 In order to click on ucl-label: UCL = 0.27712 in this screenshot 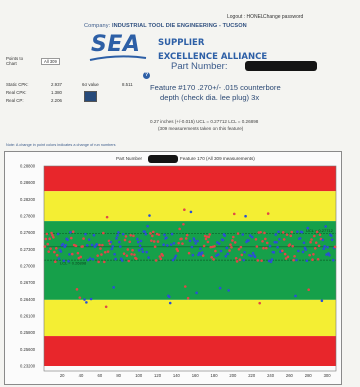, I will do `click(320, 230)`.